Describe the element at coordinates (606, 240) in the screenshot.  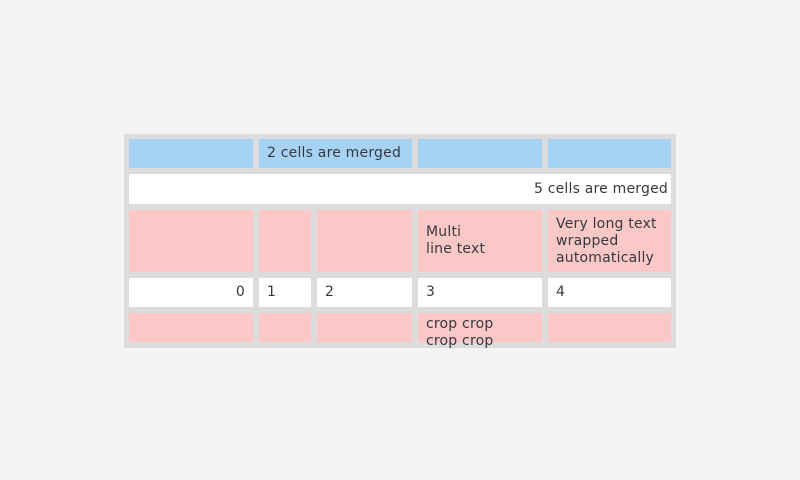
I see `cell-text: Very long text wrapped automatically` at that location.